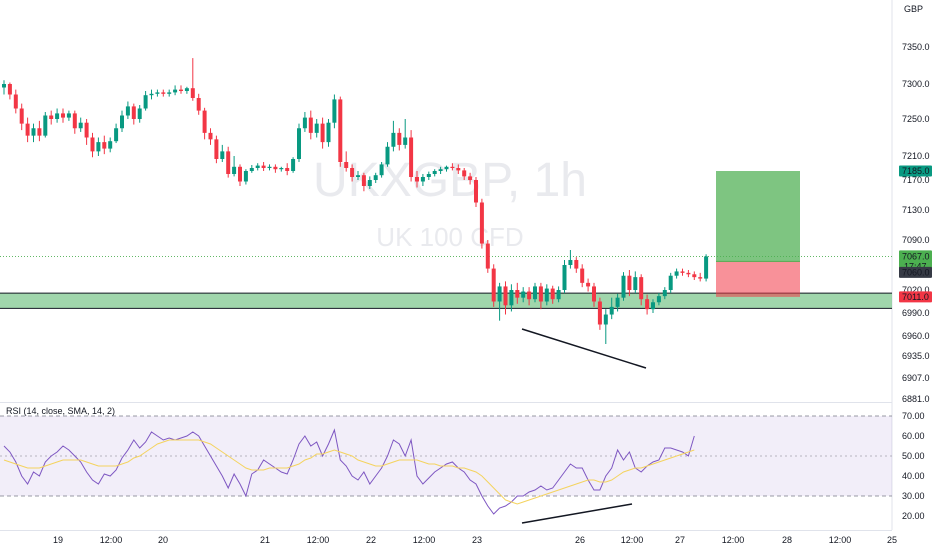  I want to click on support-zone, so click(446, 301).